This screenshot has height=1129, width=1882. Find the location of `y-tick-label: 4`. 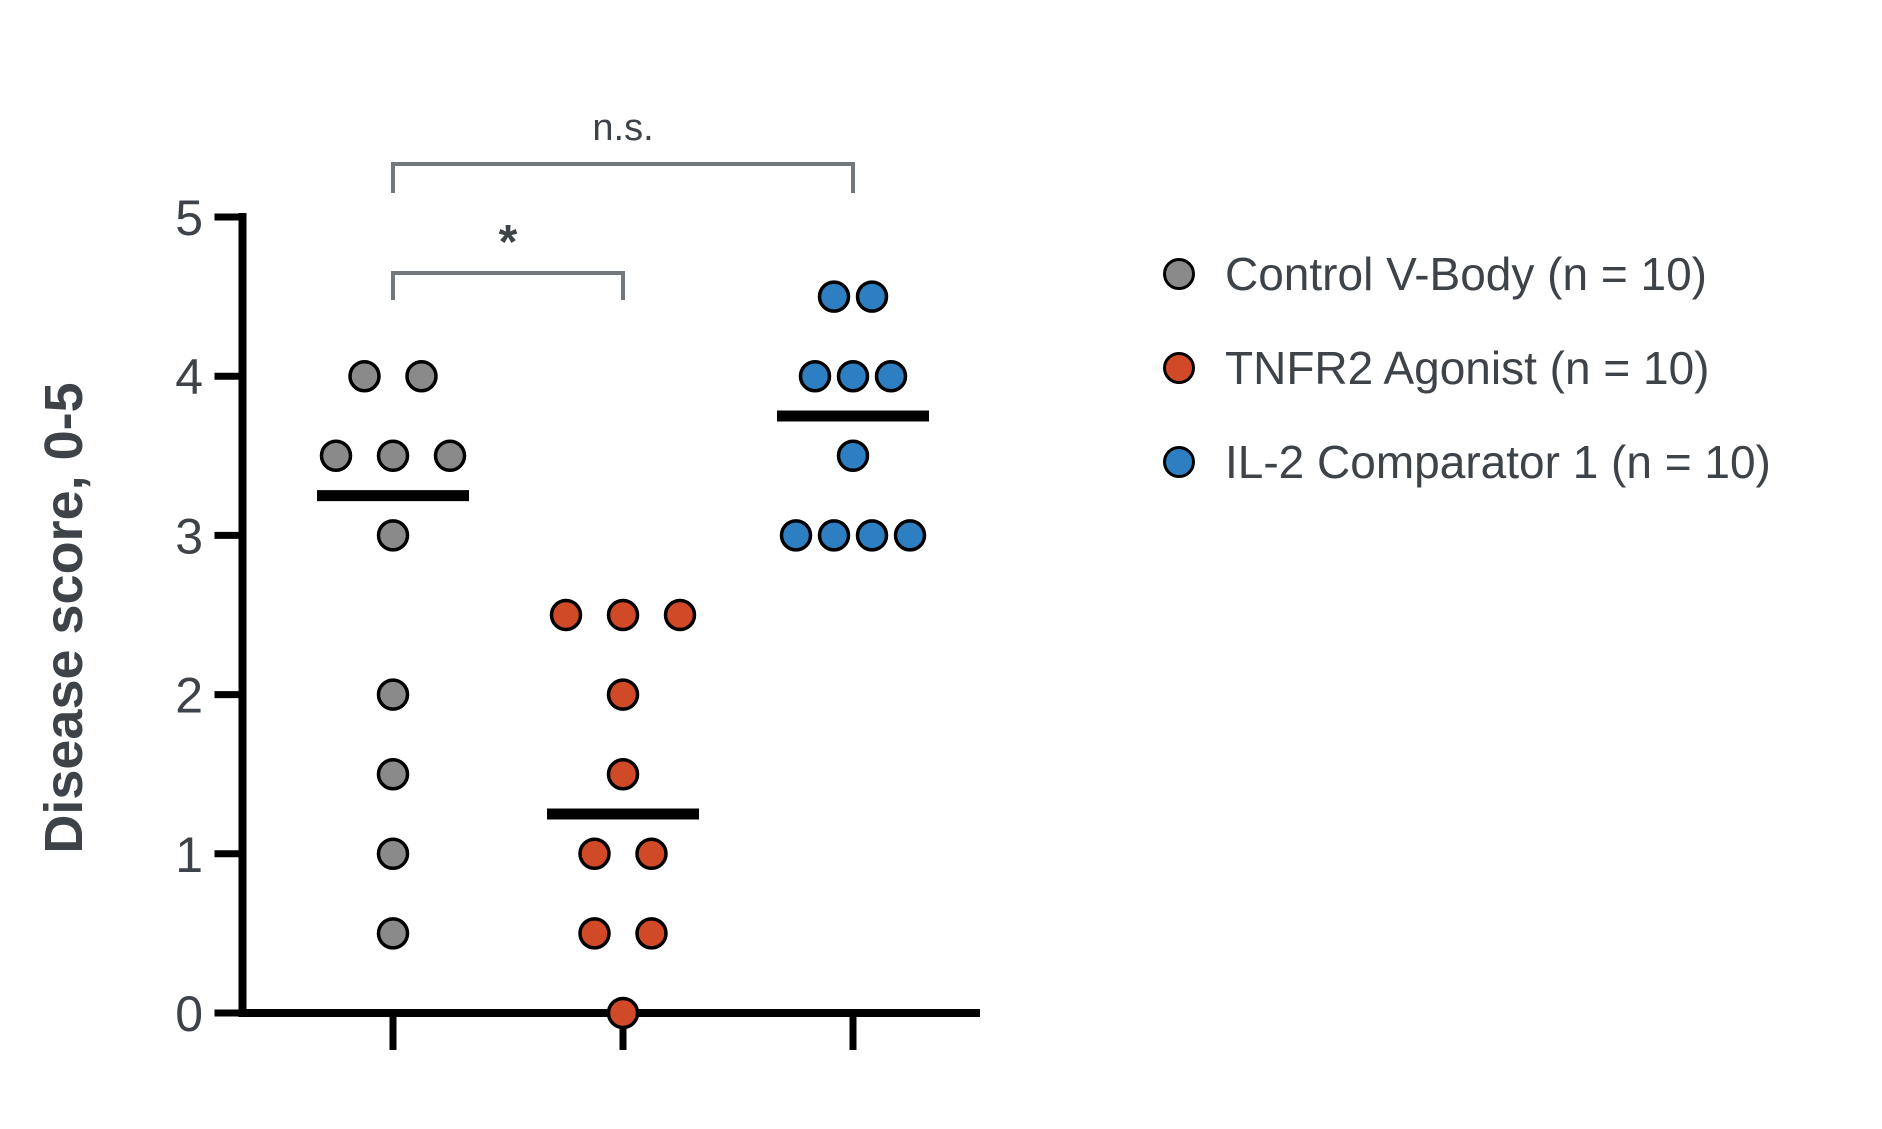

y-tick-label: 4 is located at coordinates (189, 377).